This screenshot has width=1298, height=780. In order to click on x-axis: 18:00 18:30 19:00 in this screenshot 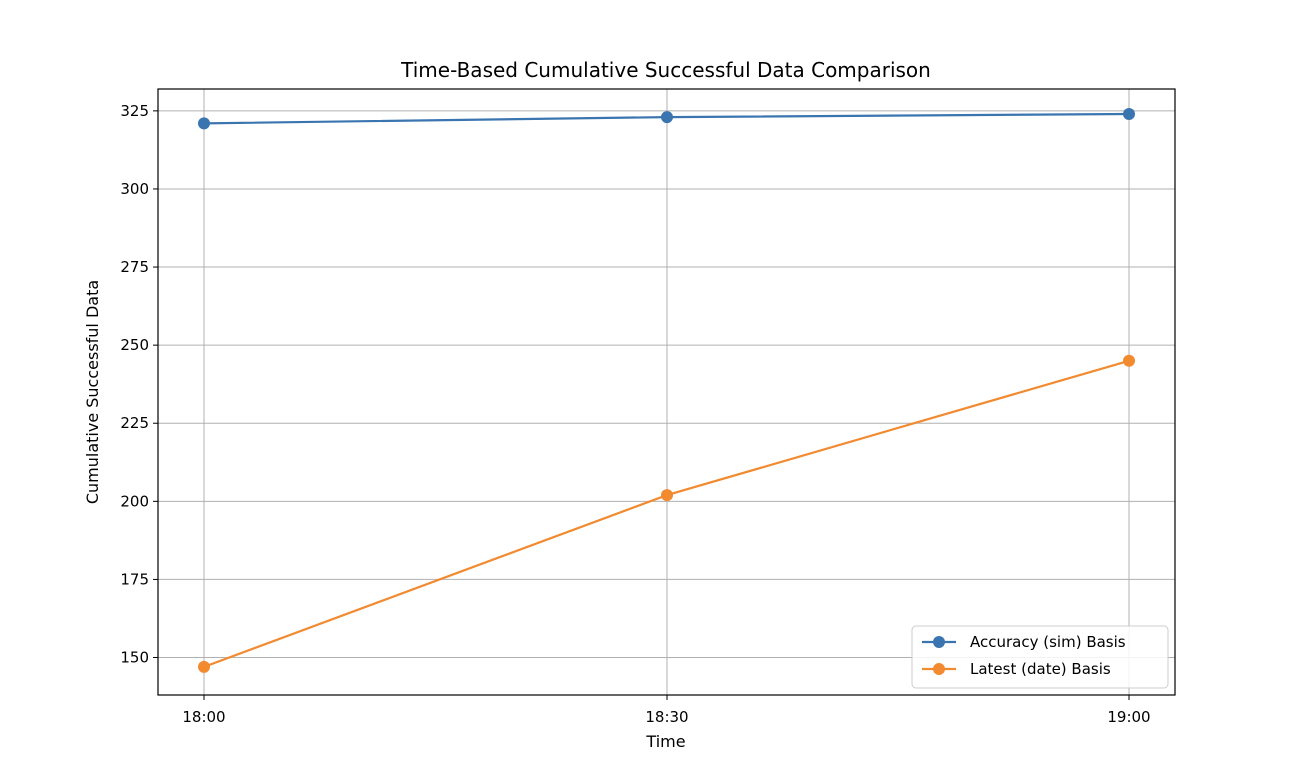, I will do `click(666, 710)`.